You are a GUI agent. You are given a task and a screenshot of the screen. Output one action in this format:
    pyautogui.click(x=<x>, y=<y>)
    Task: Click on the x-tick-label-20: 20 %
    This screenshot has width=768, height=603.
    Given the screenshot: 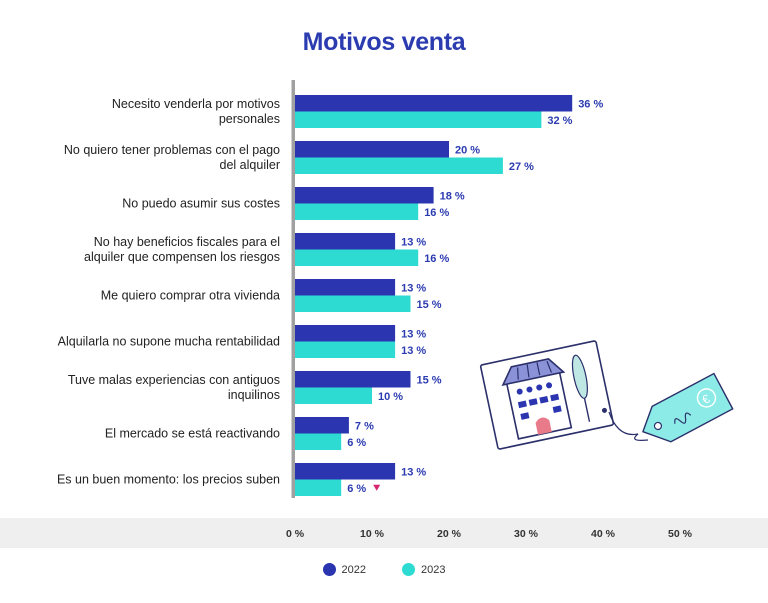 What is the action you would take?
    pyautogui.click(x=449, y=534)
    